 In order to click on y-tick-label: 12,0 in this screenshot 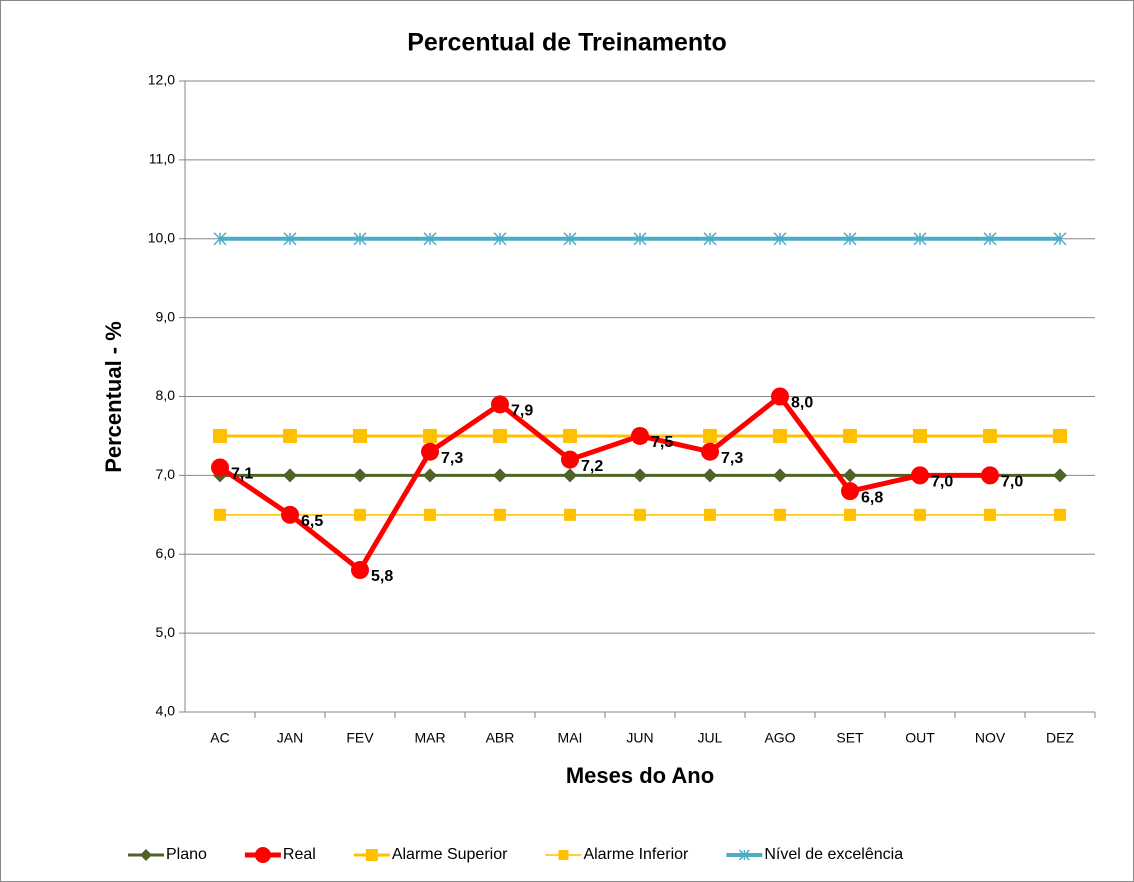, I will do `click(161, 80)`.